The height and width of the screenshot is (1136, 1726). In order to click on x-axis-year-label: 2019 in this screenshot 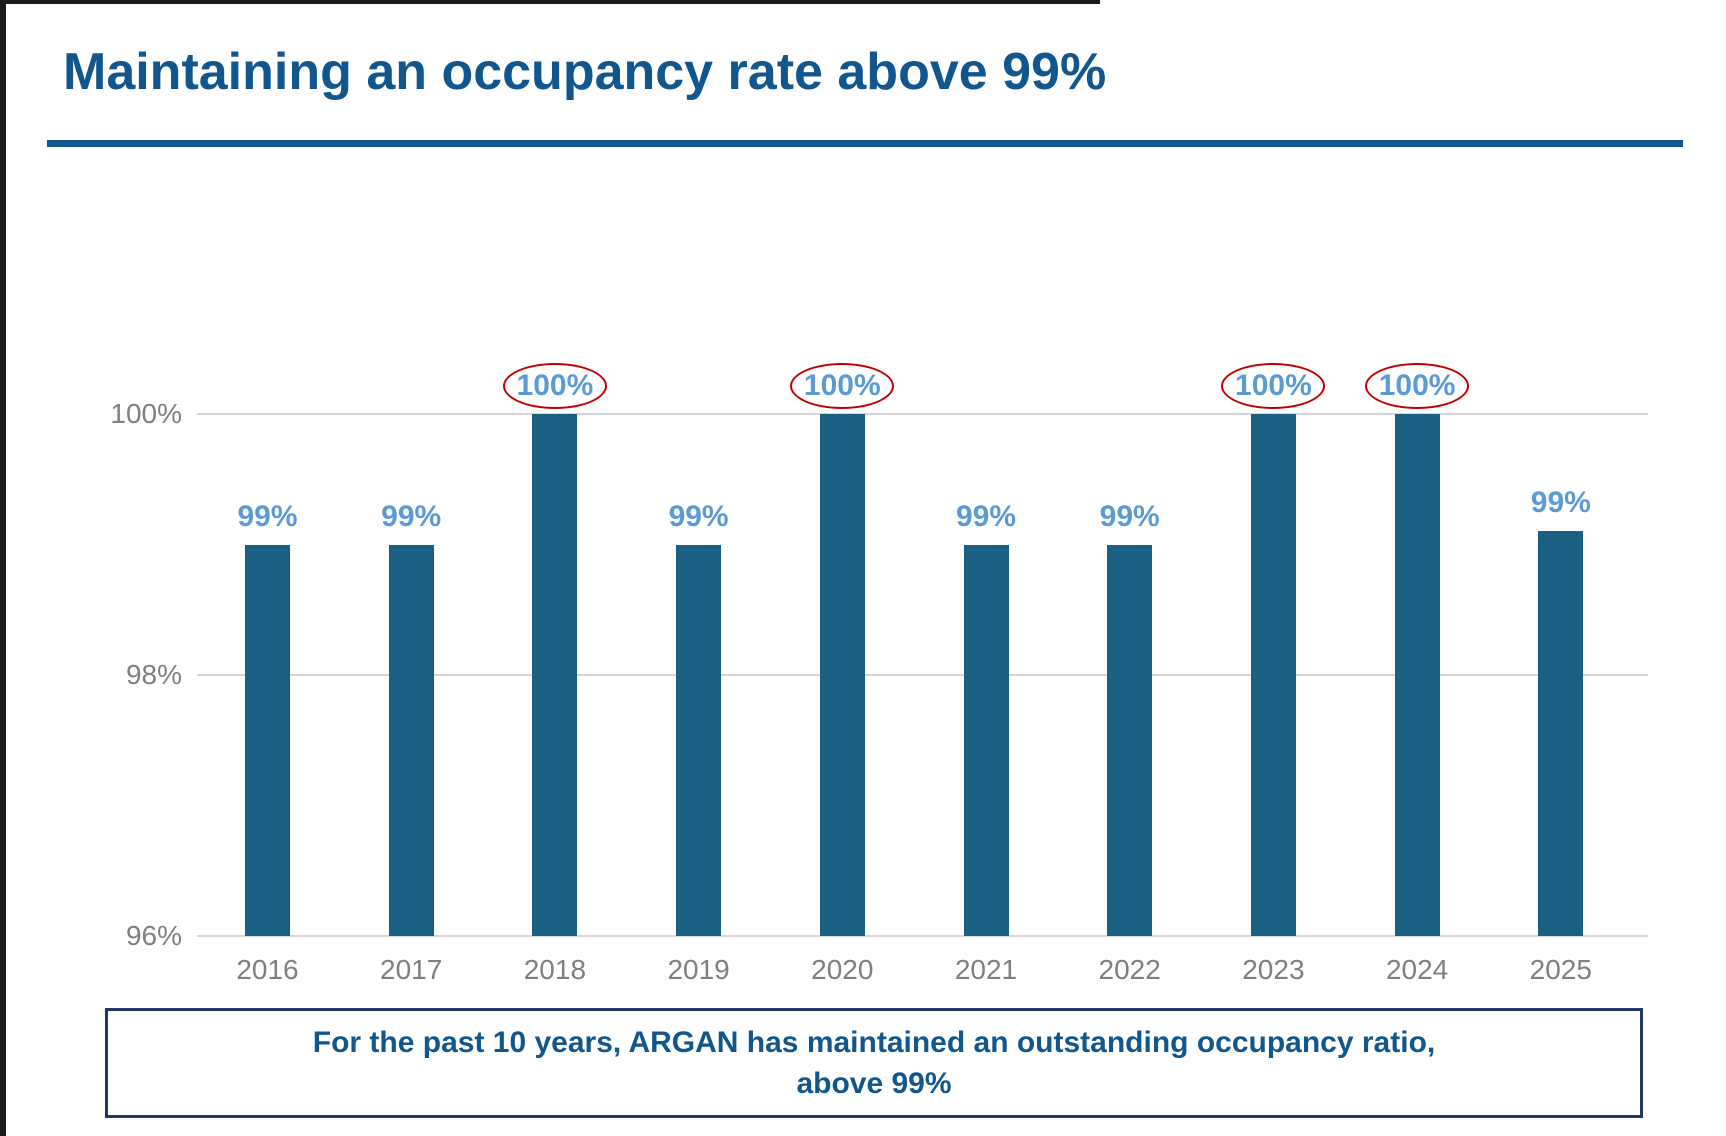, I will do `click(698, 969)`.